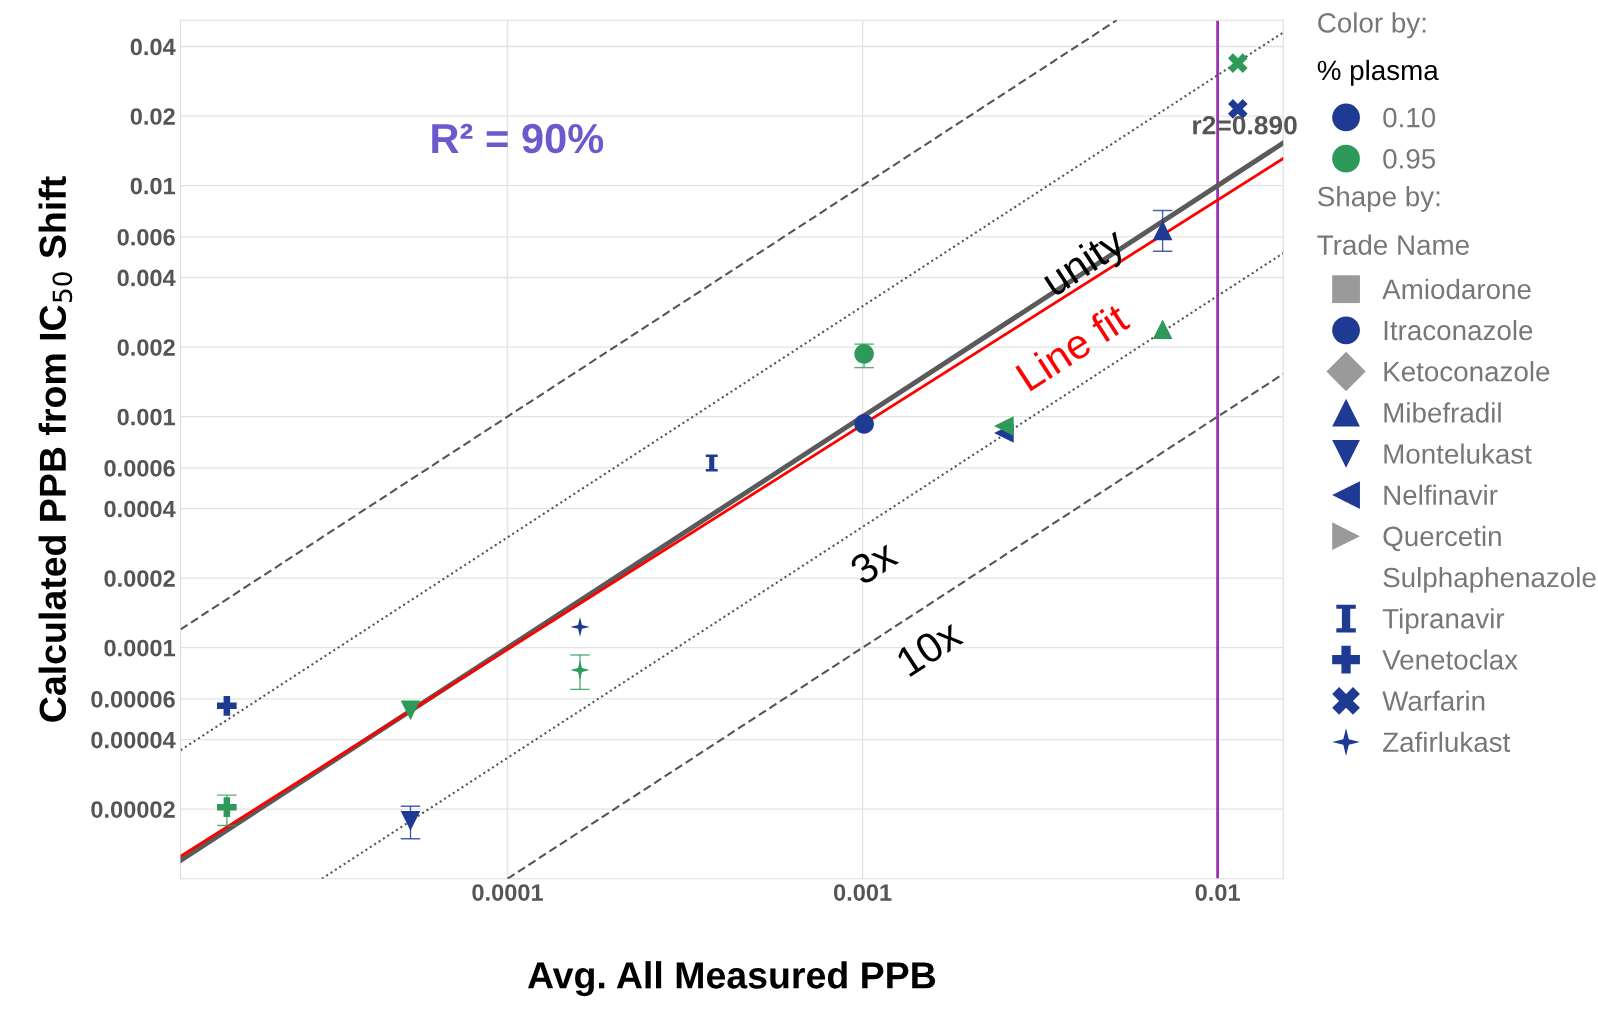 This screenshot has width=1598, height=1010. What do you see at coordinates (1072, 346) in the screenshot?
I see `annotation: Line fit` at bounding box center [1072, 346].